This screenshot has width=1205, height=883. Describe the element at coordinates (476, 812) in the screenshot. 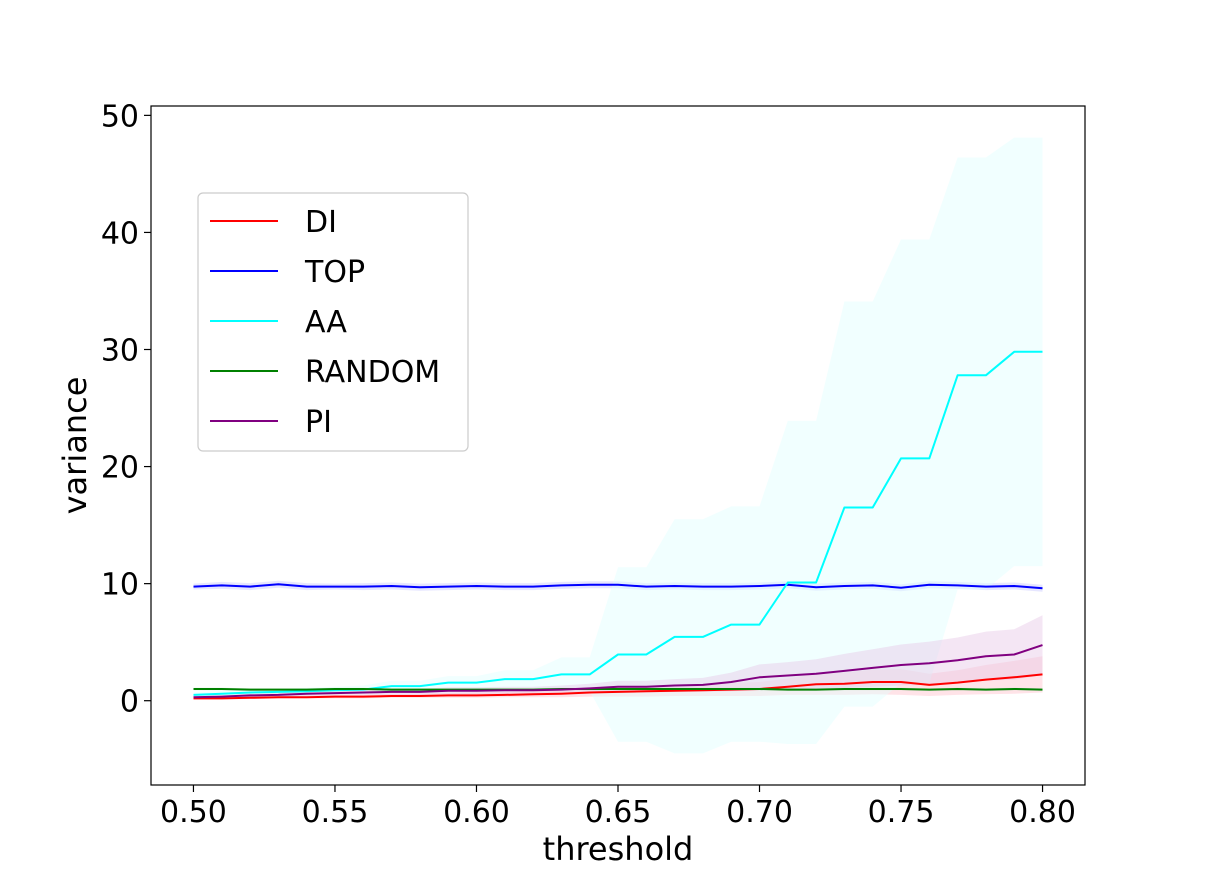

I see `x-tick-label: 0.60` at that location.